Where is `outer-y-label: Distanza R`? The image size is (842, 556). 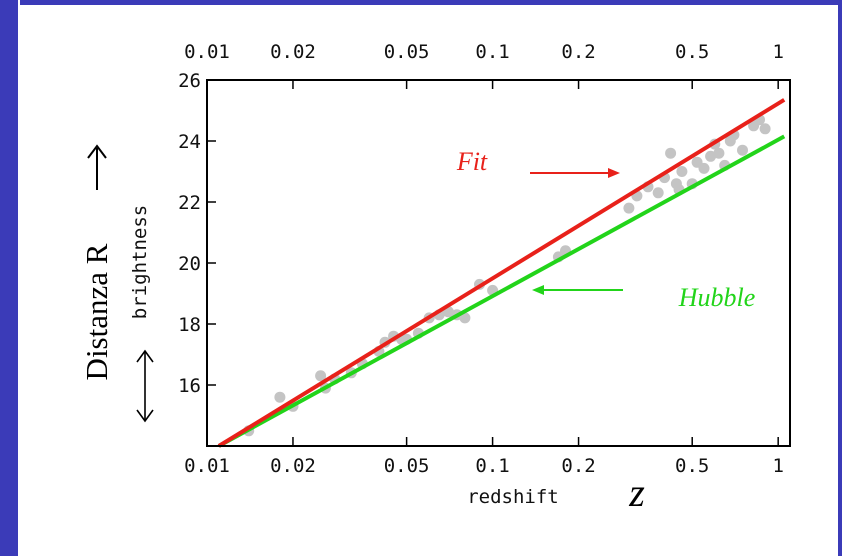
outer-y-label: Distanza R is located at coordinates (96, 311).